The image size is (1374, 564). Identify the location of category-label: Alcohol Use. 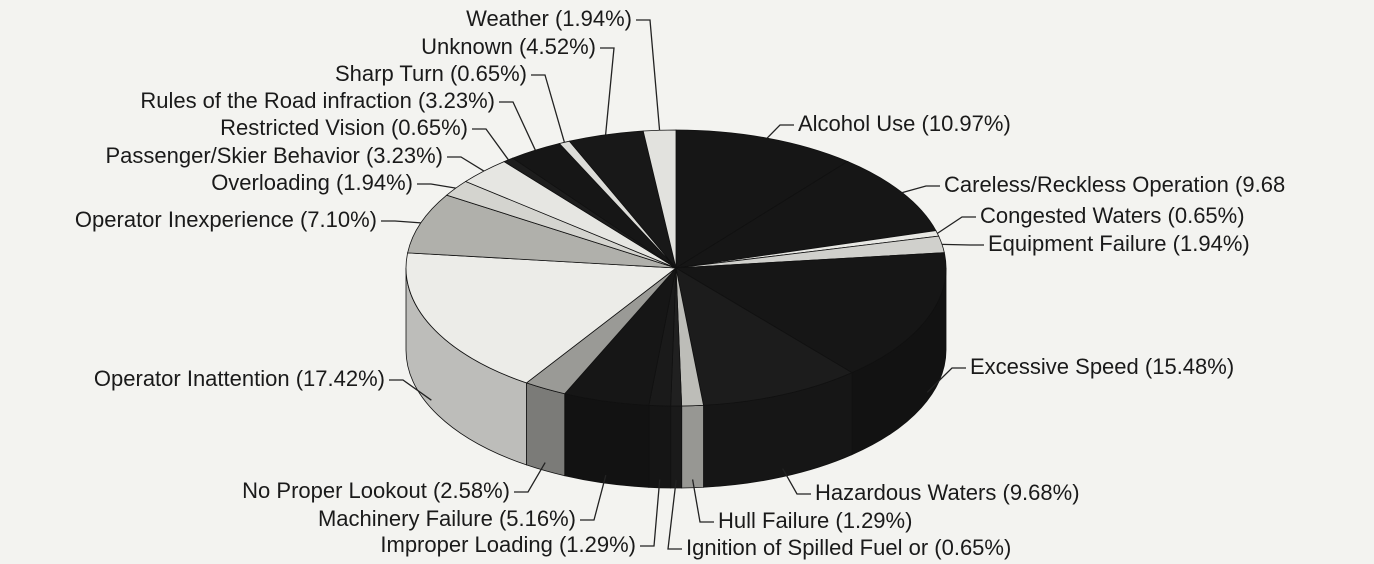
(856, 123).